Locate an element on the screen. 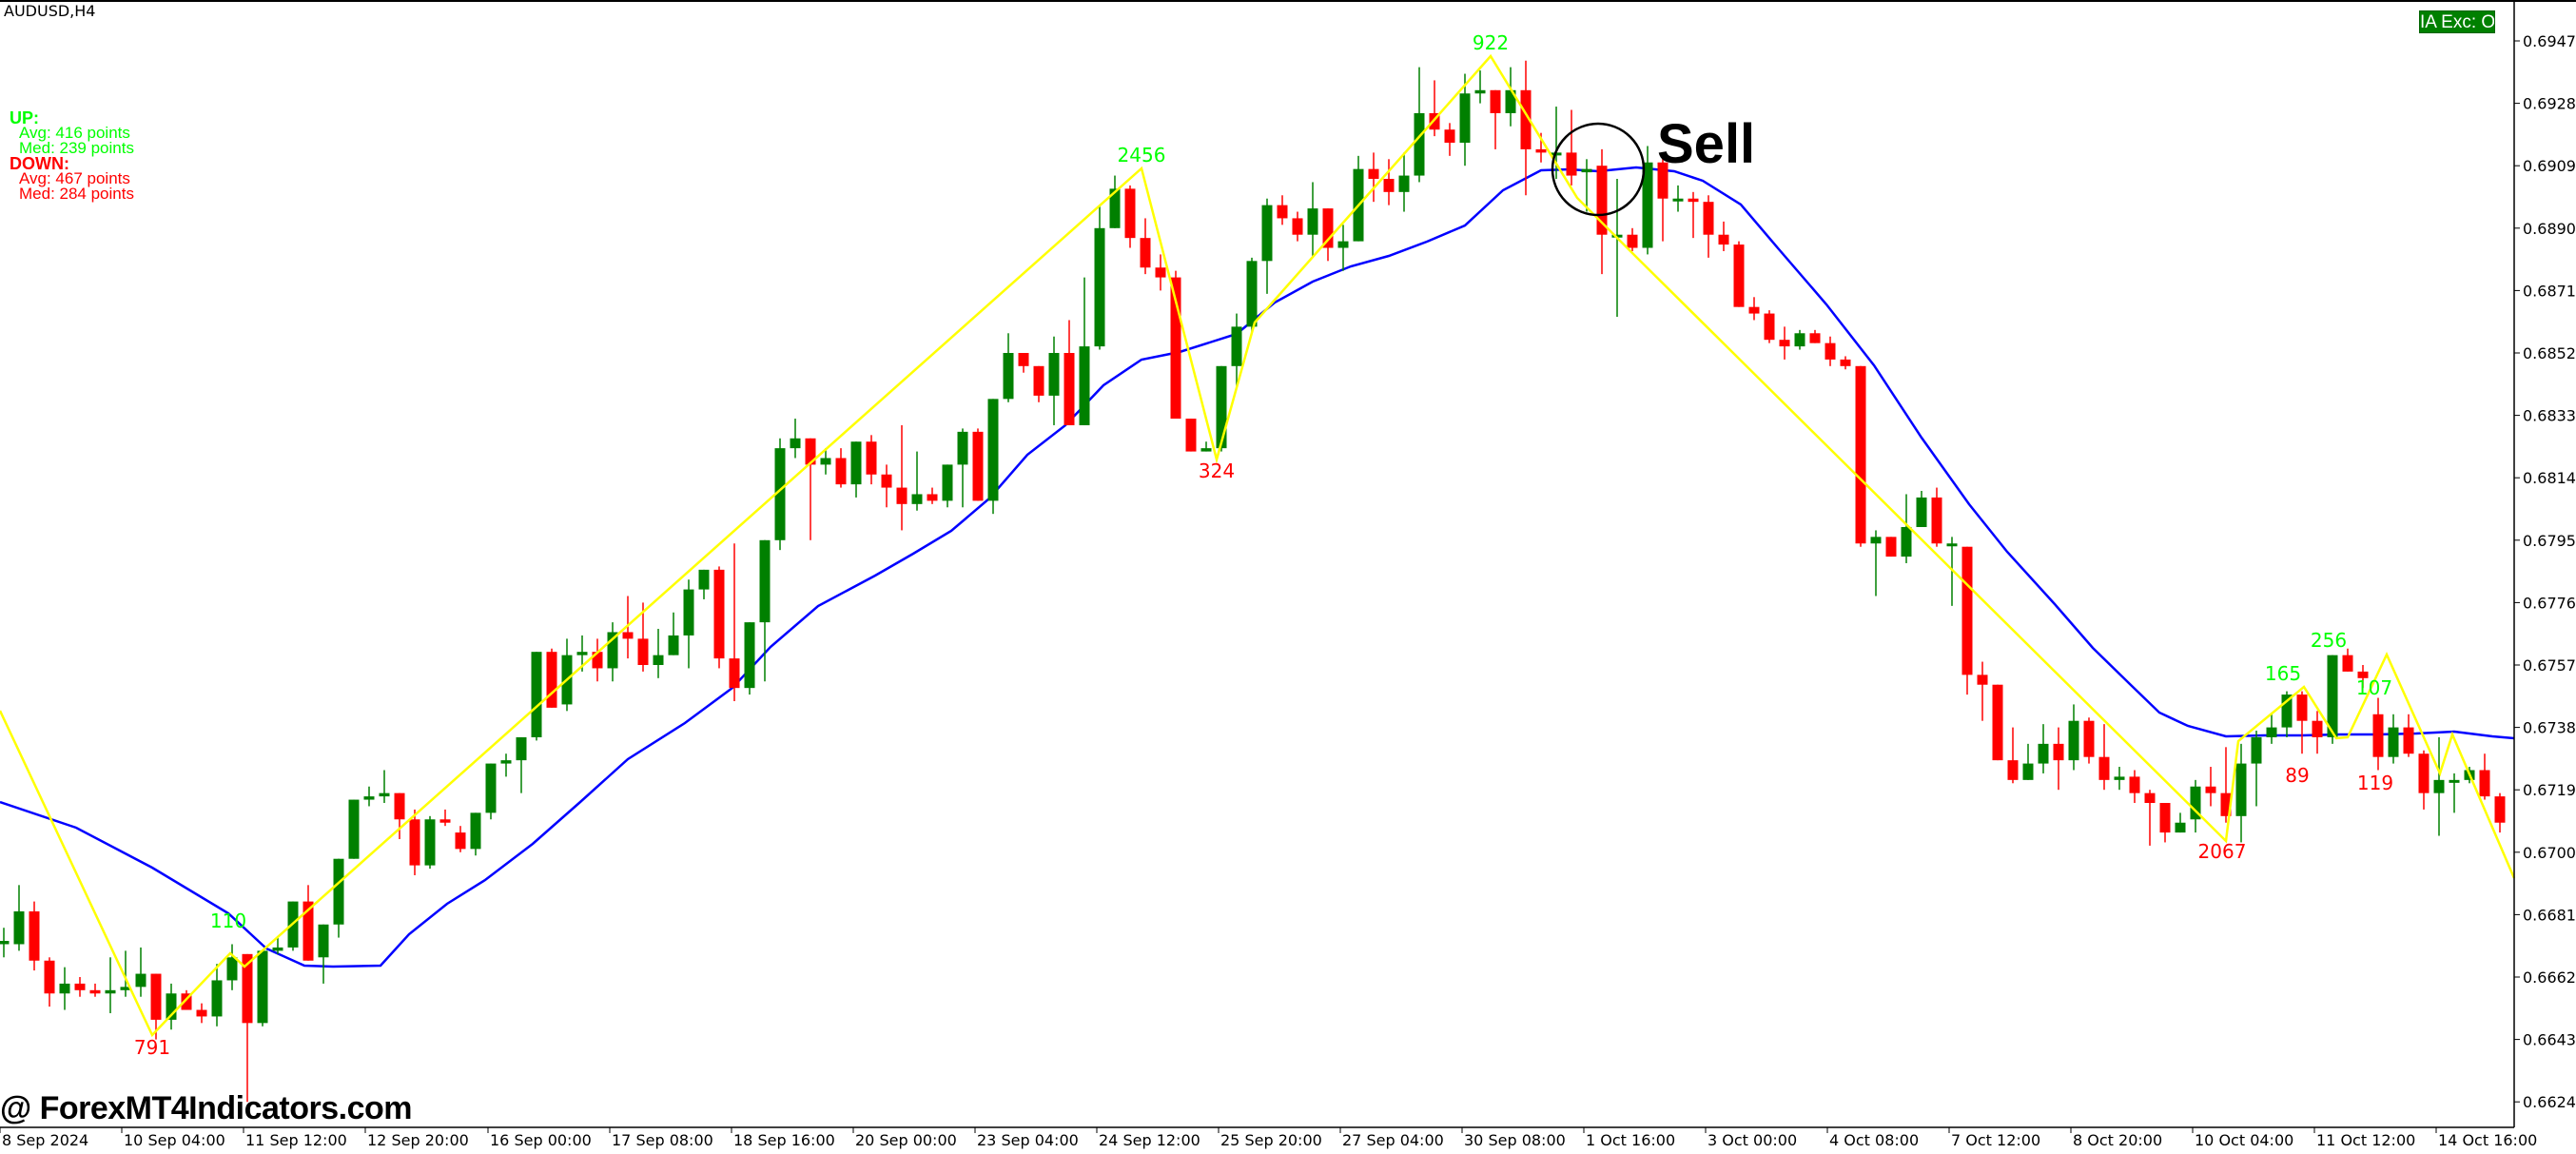  zigzag-label: 110 is located at coordinates (228, 921).